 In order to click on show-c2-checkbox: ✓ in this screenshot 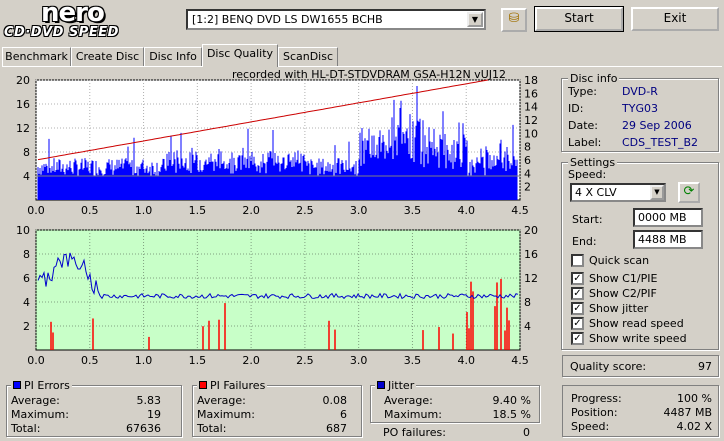, I will do `click(577, 293)`.